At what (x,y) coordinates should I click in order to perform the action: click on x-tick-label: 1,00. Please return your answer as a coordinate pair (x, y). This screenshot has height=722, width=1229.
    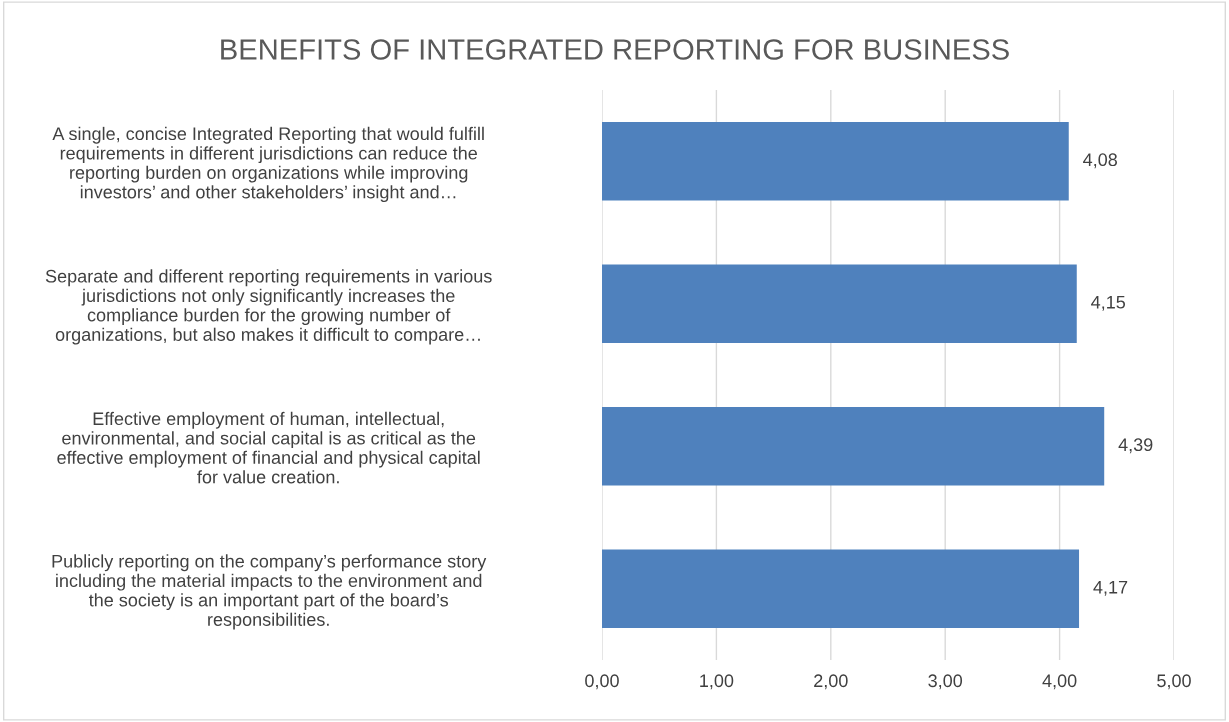
    Looking at the image, I should click on (717, 682).